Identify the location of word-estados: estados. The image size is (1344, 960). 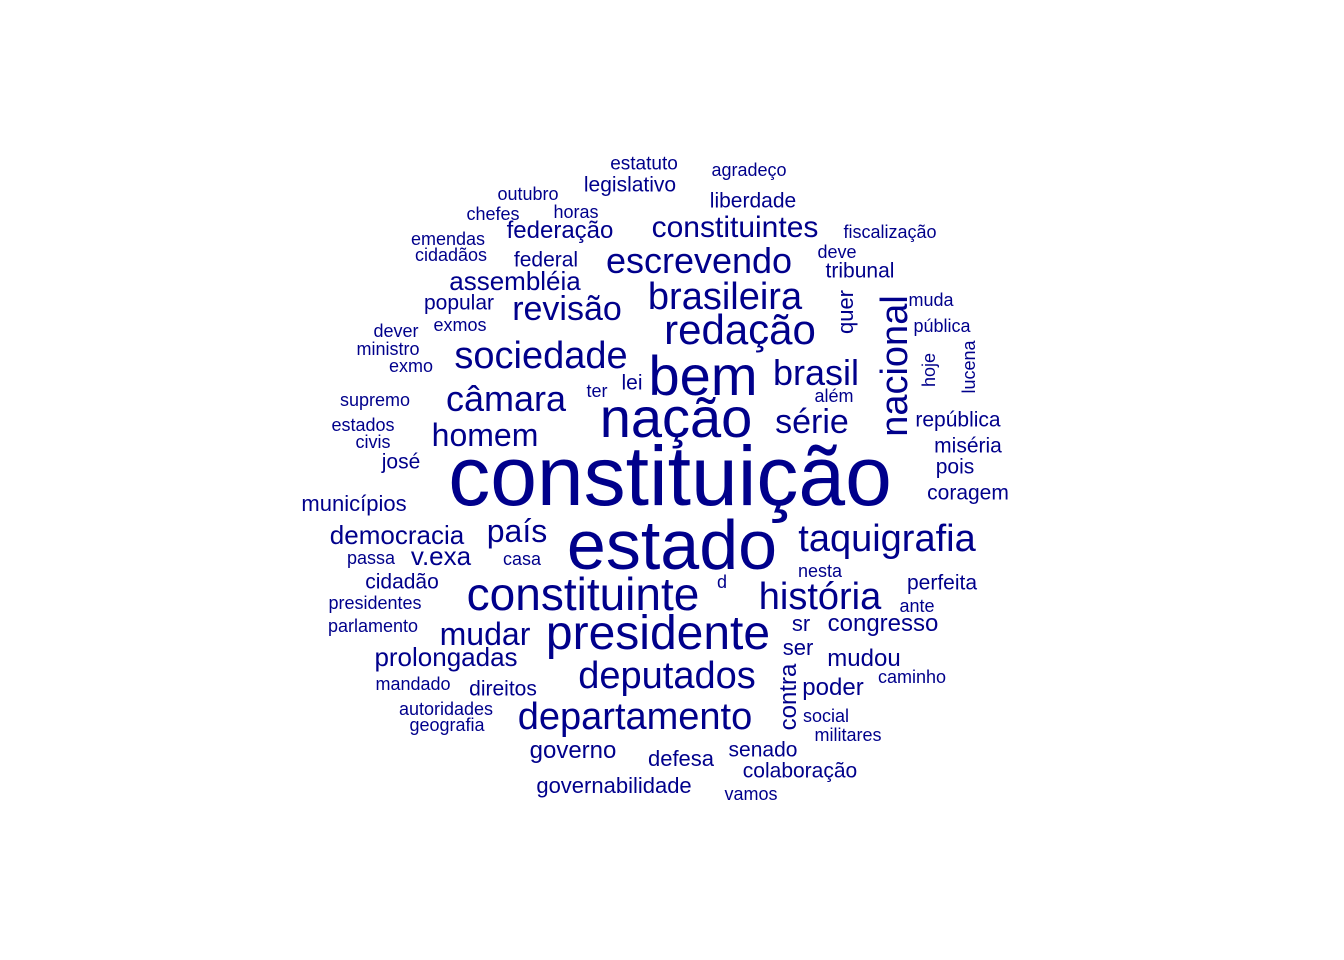
(363, 425).